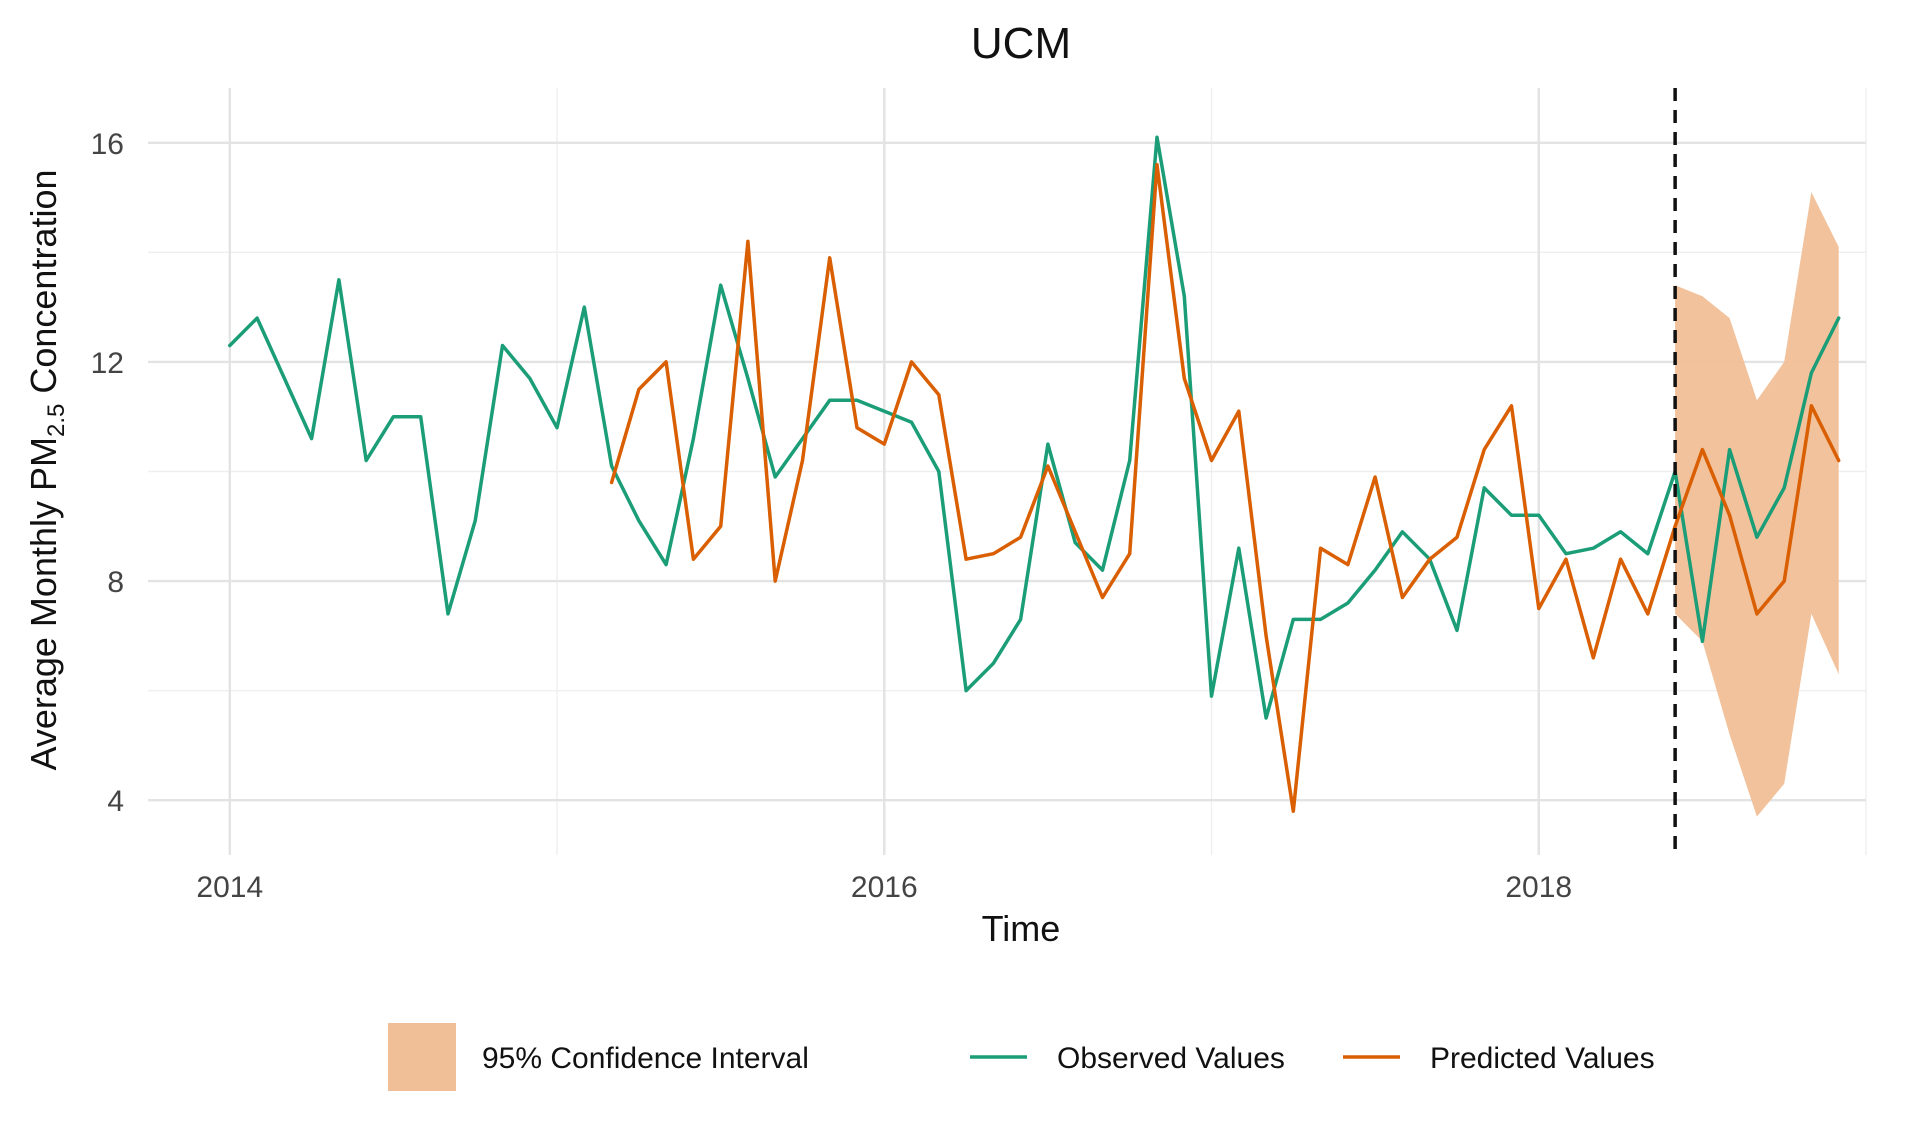 The width and height of the screenshot is (1912, 1134). Describe the element at coordinates (884, 887) in the screenshot. I see `x-tick-label: 2016` at that location.